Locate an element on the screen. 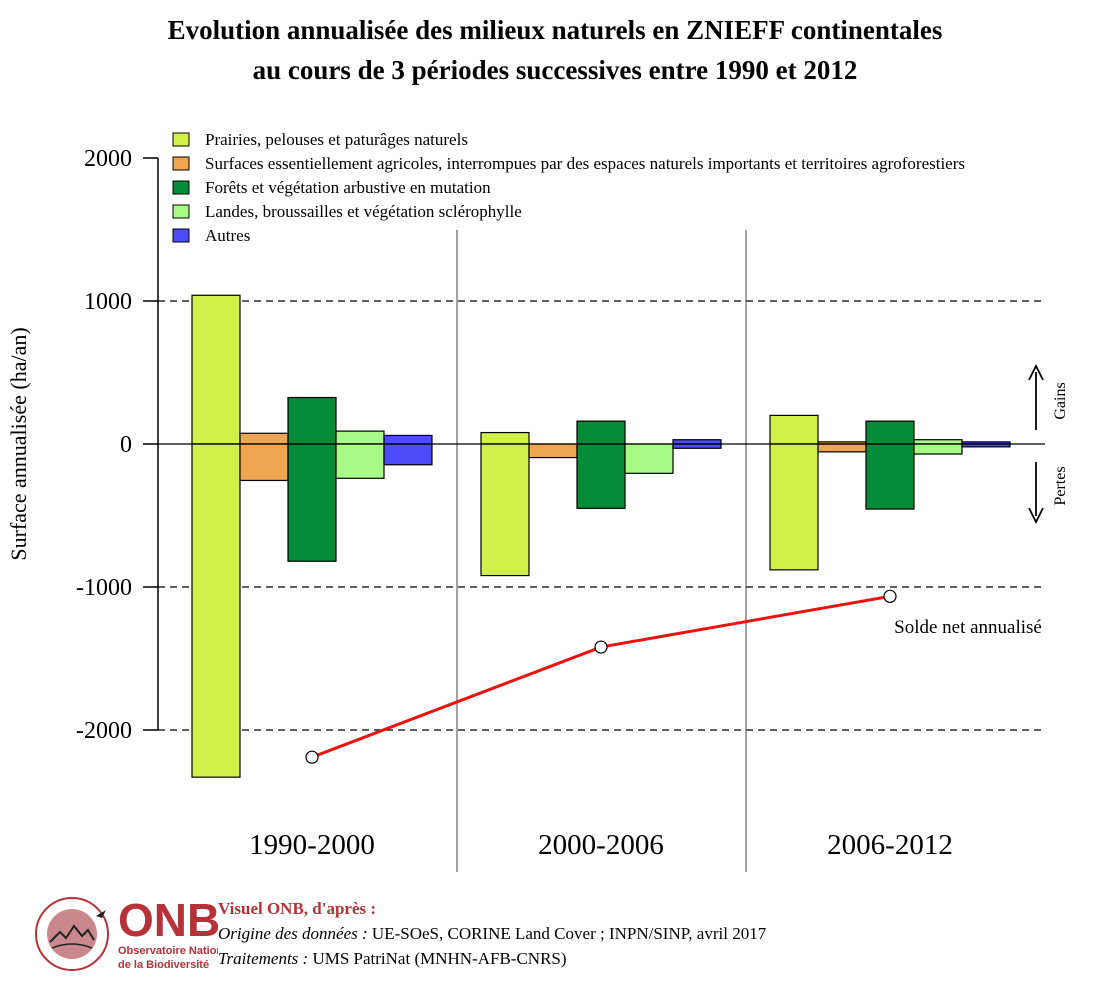 This screenshot has width=1110, height=987. onb-subtitle-1: Observatoire National is located at coordinates (168, 951).